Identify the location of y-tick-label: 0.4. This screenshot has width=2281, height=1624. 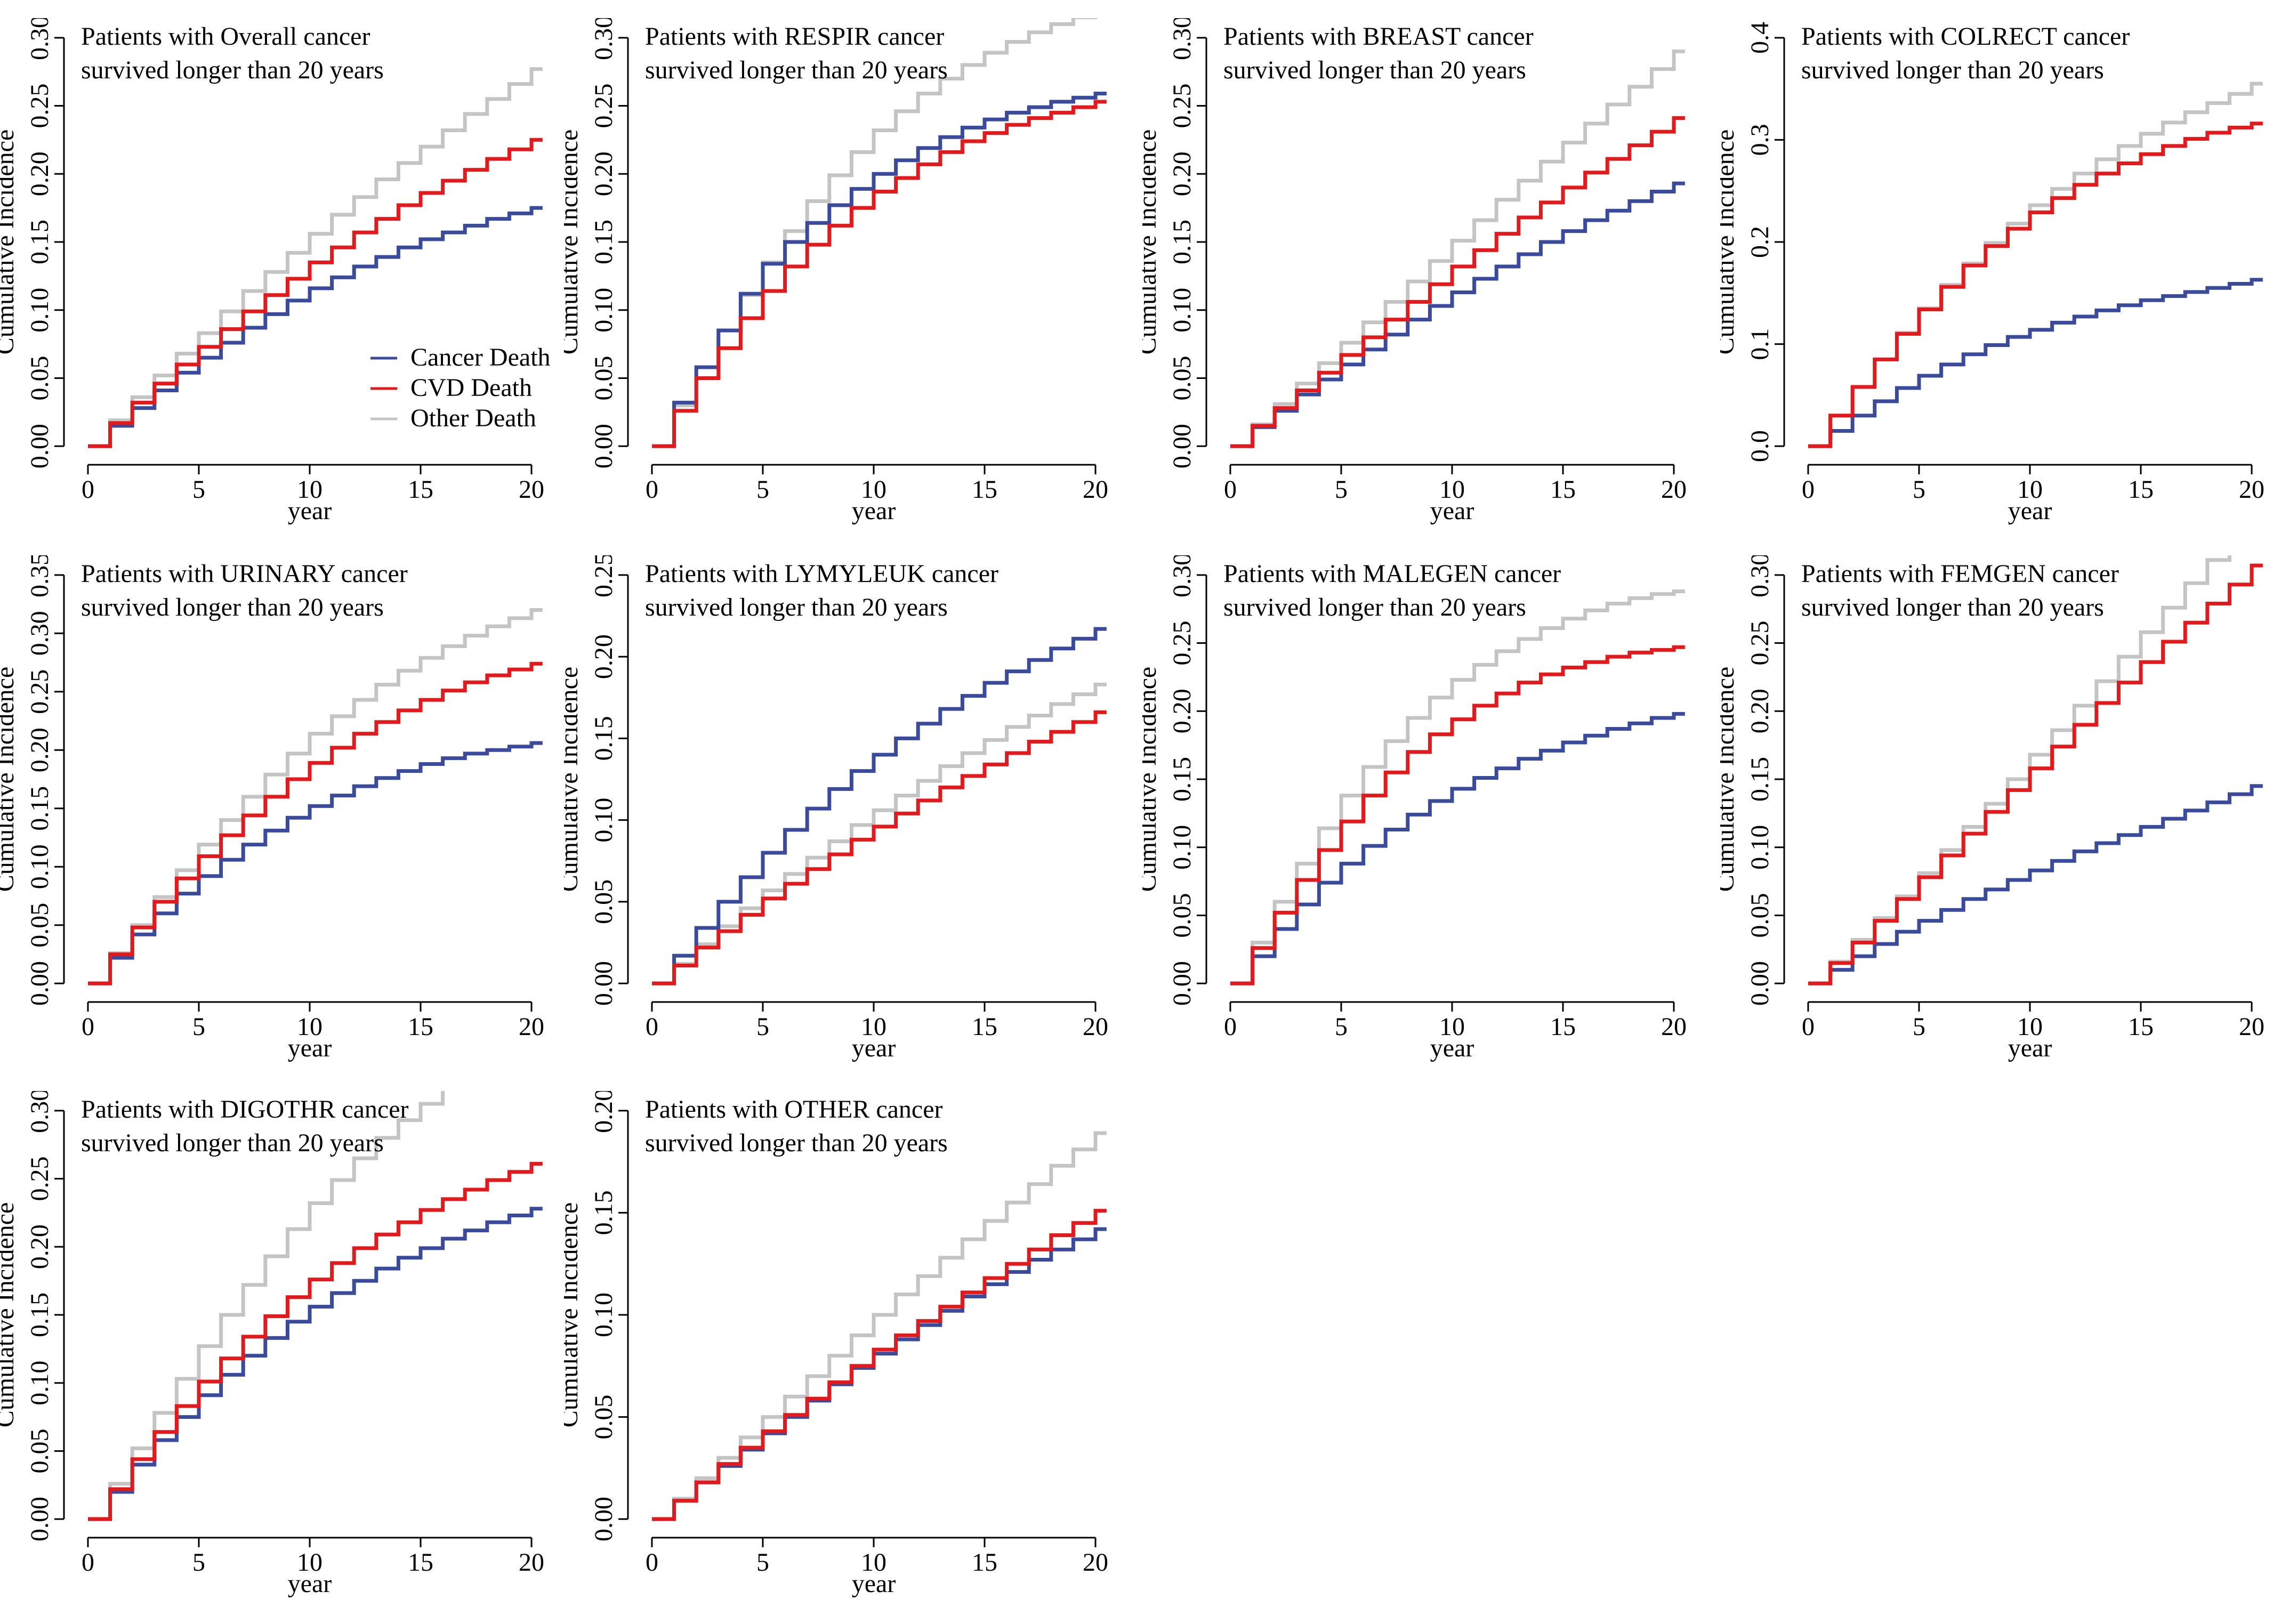
(1760, 38).